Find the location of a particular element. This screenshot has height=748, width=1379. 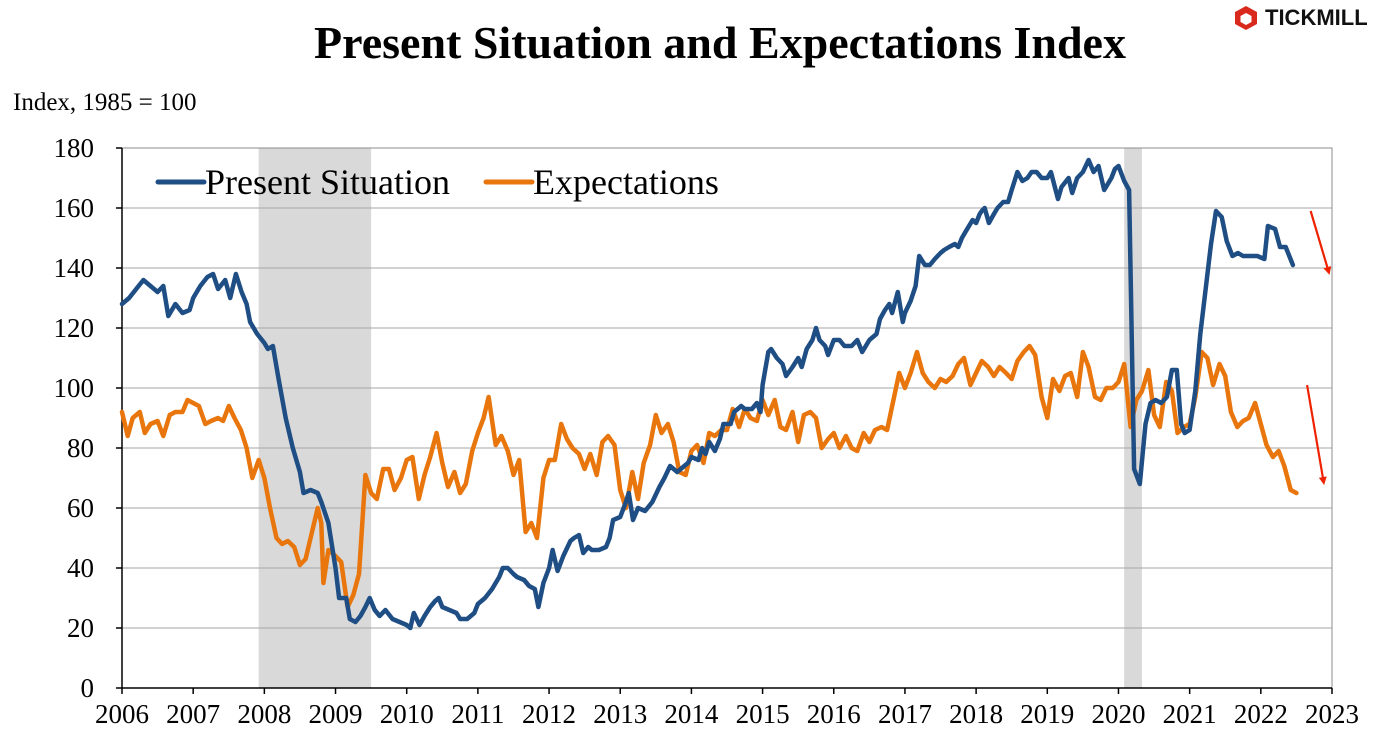

y-tick-label: 140 is located at coordinates (74, 268).